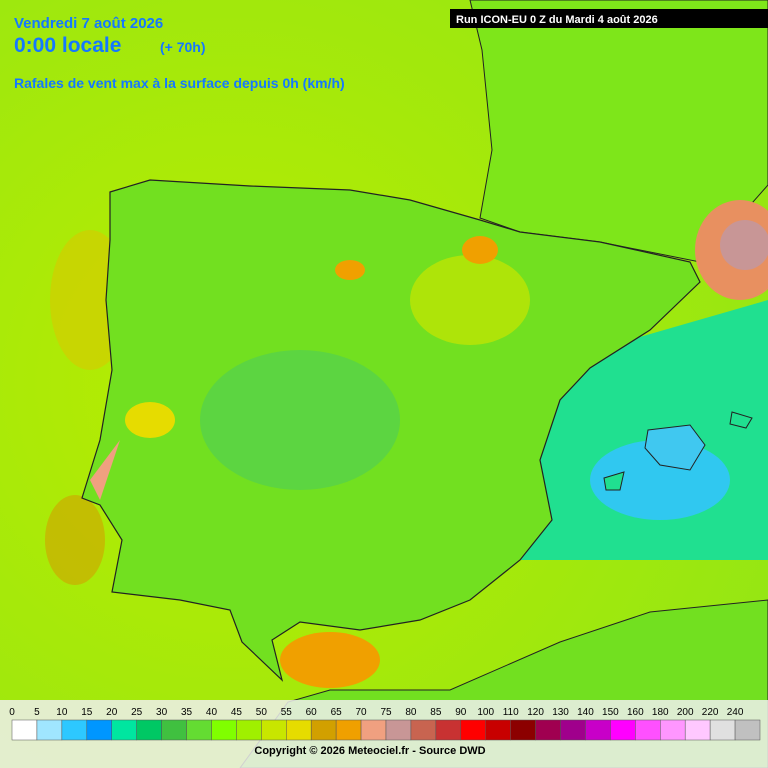  Describe the element at coordinates (162, 712) in the screenshot. I see `legend-label: 30` at that location.